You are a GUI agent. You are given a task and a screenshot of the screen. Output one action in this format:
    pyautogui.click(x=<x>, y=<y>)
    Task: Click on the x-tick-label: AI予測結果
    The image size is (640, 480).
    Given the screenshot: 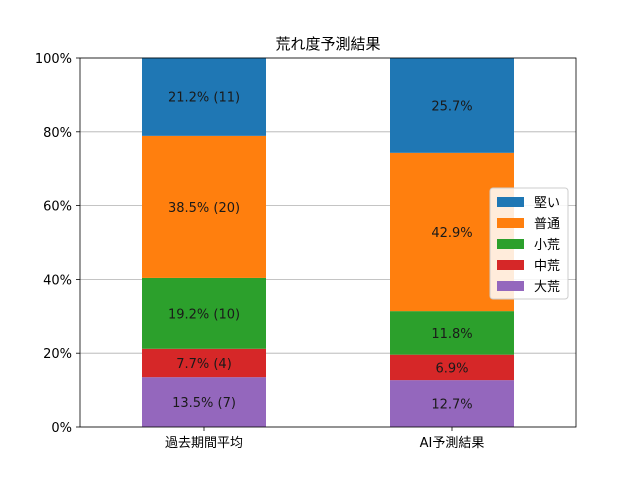 What is the action you would take?
    pyautogui.click(x=452, y=443)
    